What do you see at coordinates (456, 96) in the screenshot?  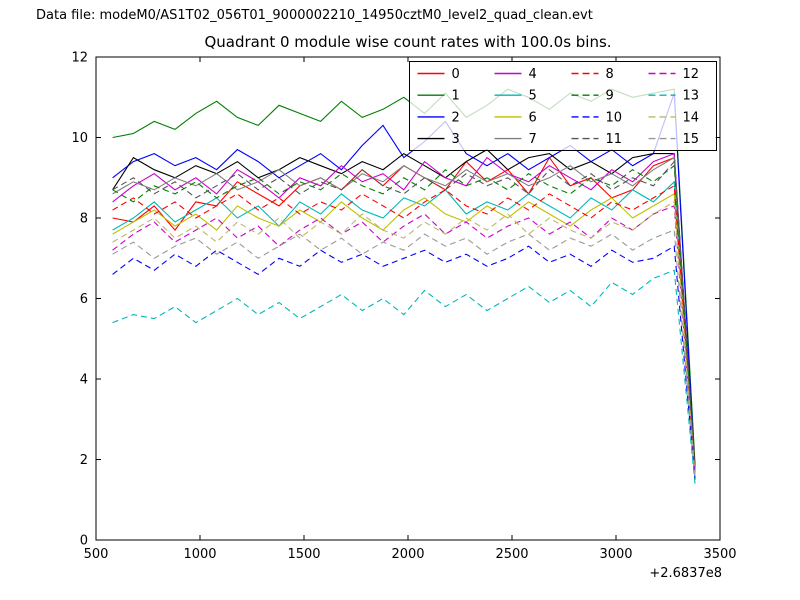 I see `legend-label: 1` at bounding box center [456, 96].